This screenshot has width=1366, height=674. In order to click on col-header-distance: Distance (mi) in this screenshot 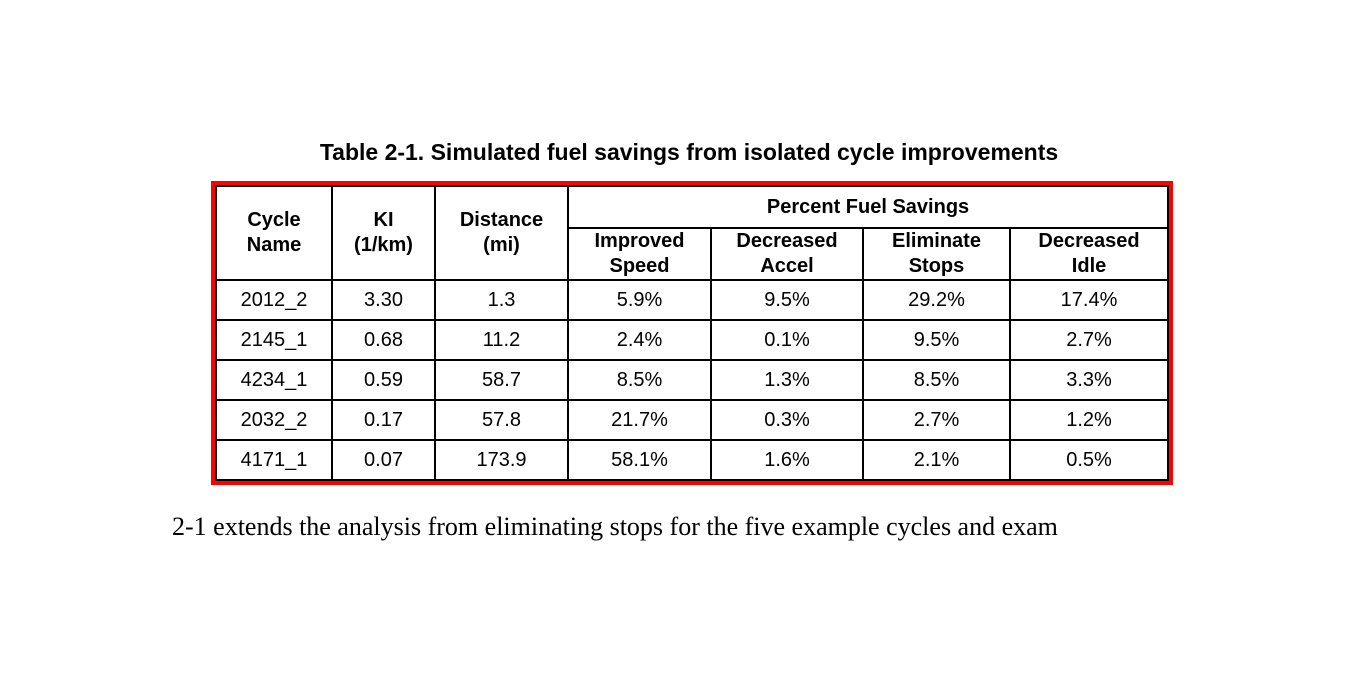, I will do `click(501, 233)`.